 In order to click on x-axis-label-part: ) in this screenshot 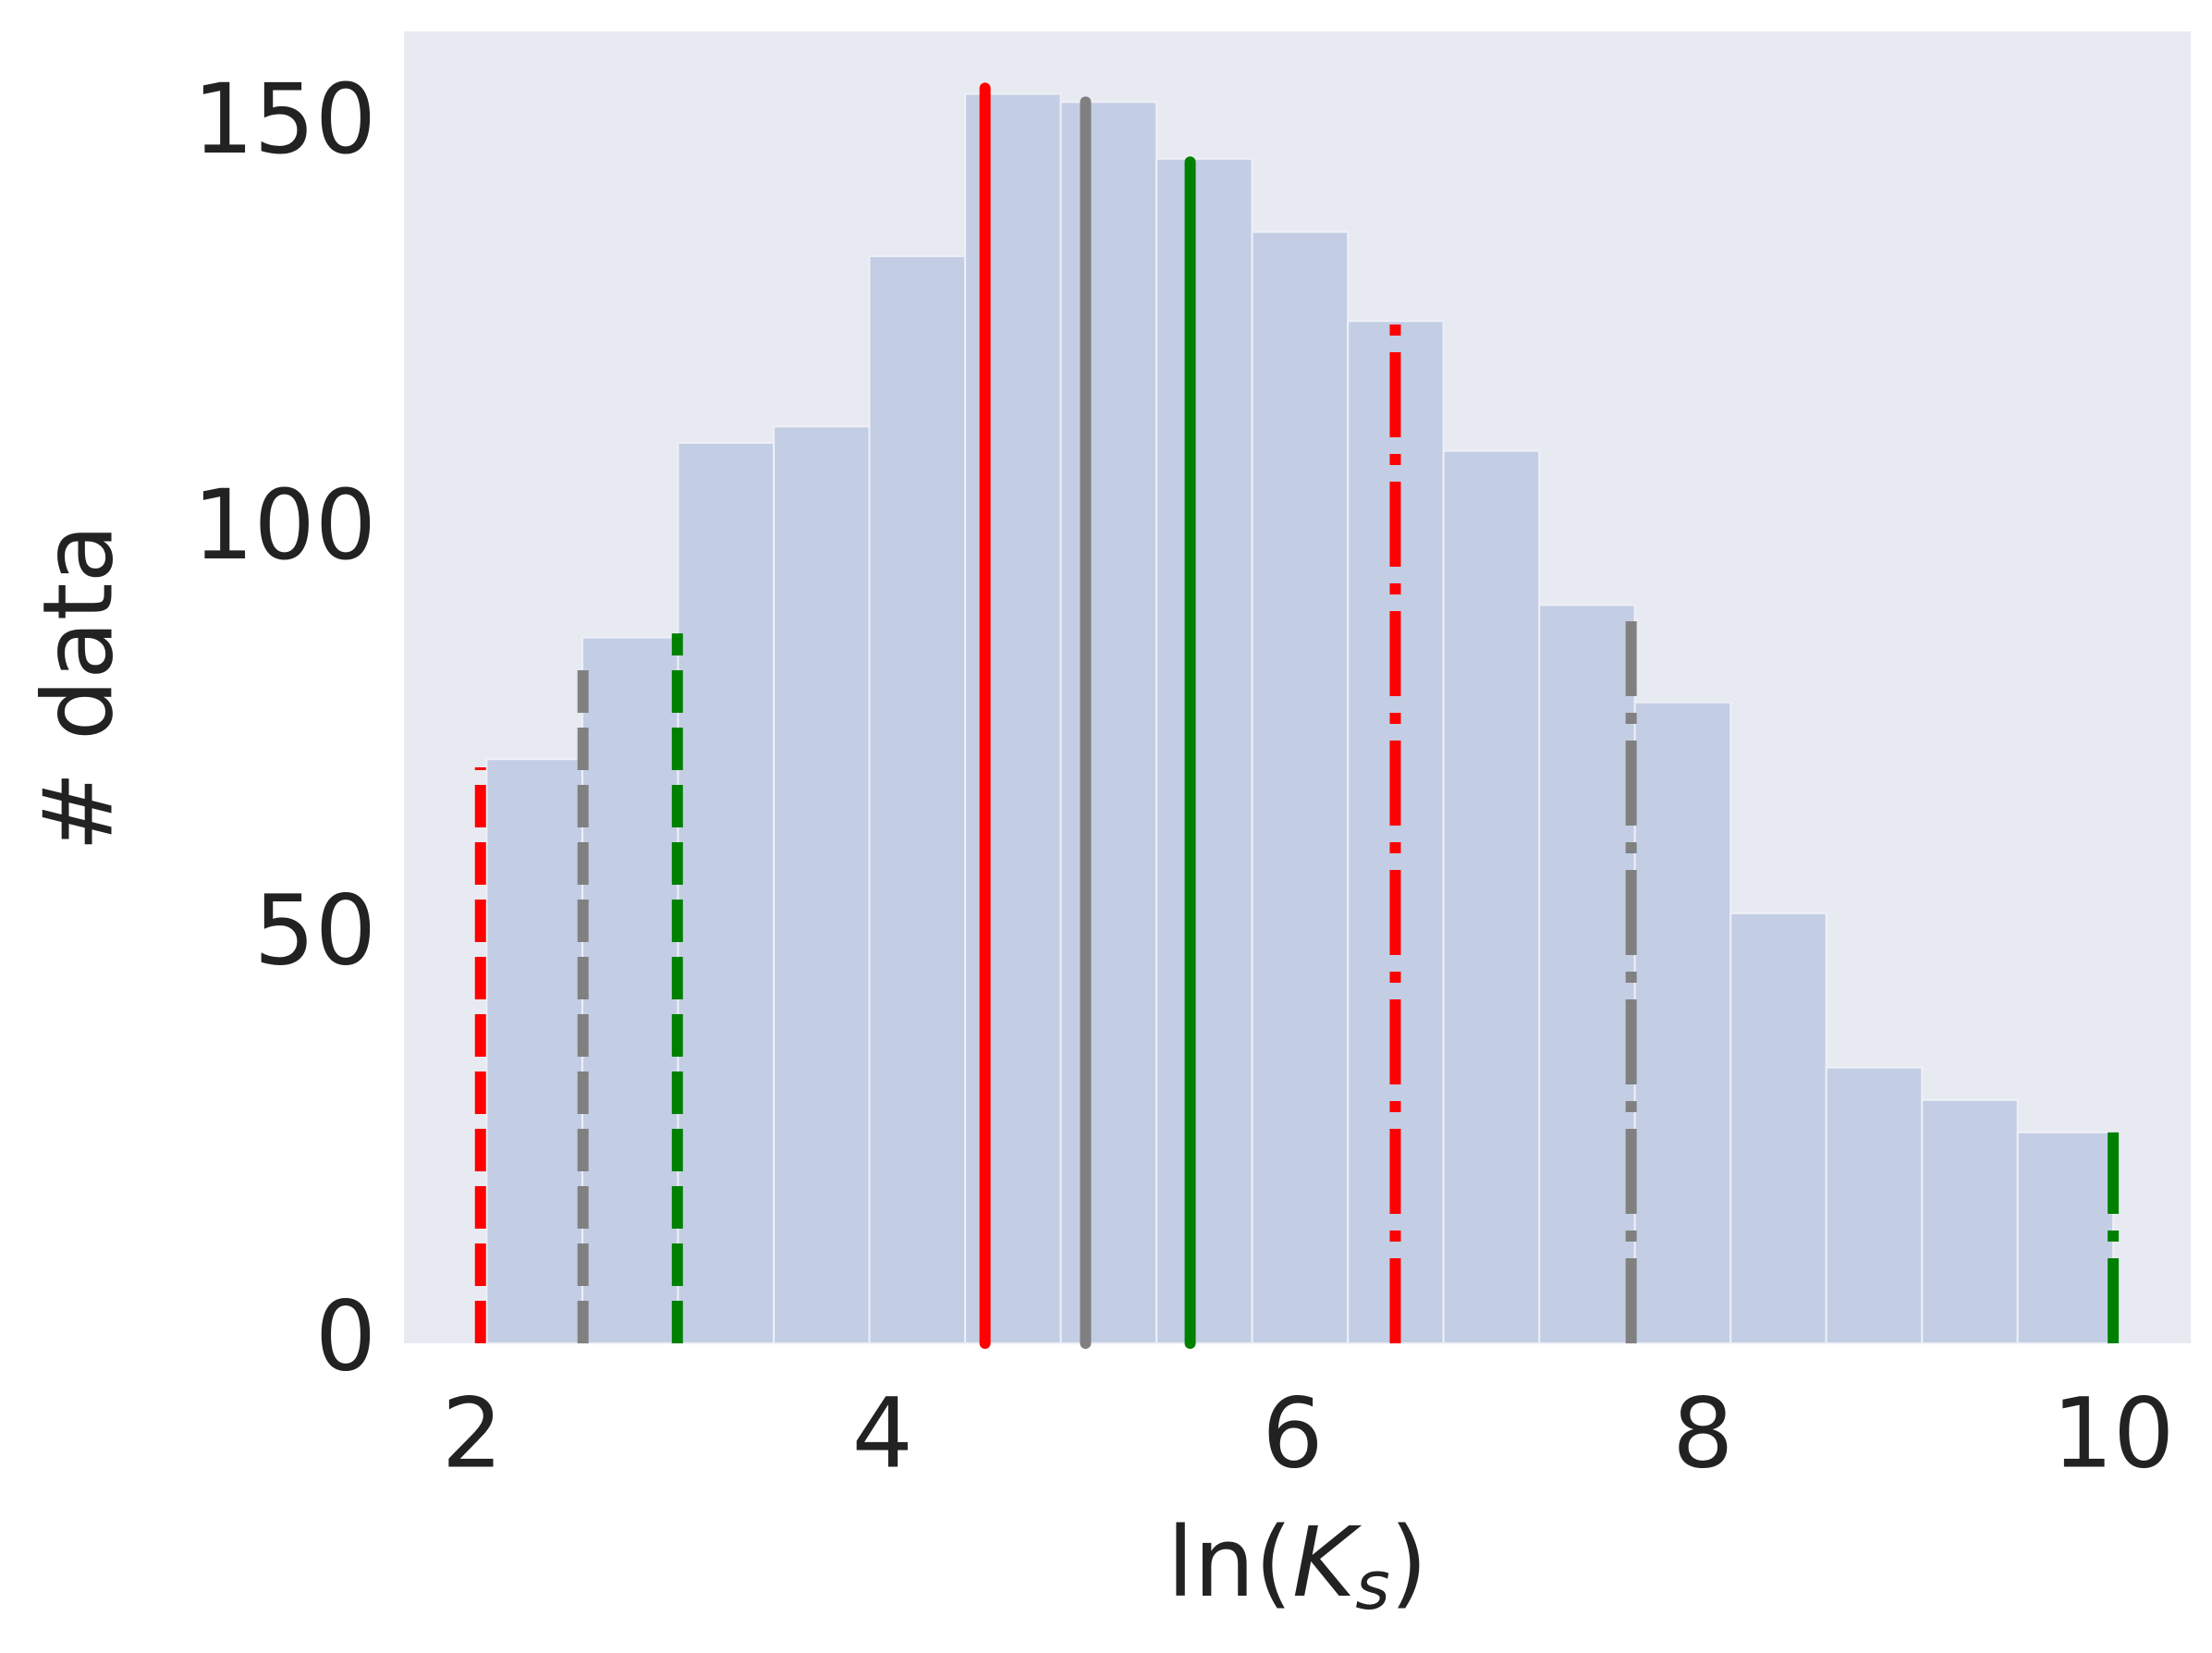, I will do `click(1409, 1562)`.